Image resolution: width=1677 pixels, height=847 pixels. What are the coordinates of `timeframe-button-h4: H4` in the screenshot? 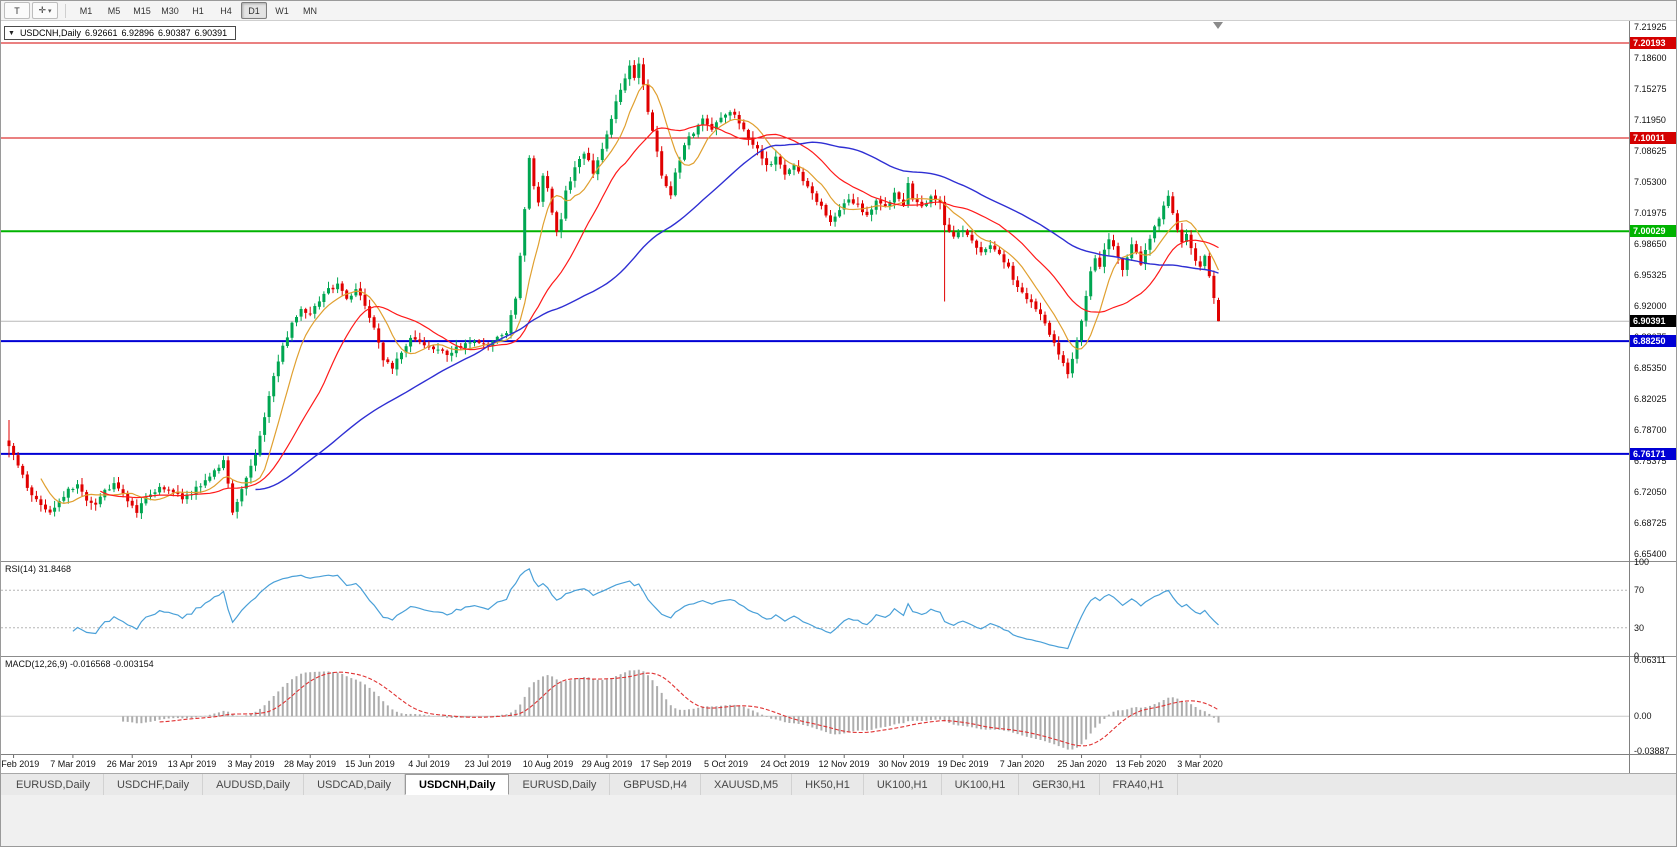 It's located at (226, 10).